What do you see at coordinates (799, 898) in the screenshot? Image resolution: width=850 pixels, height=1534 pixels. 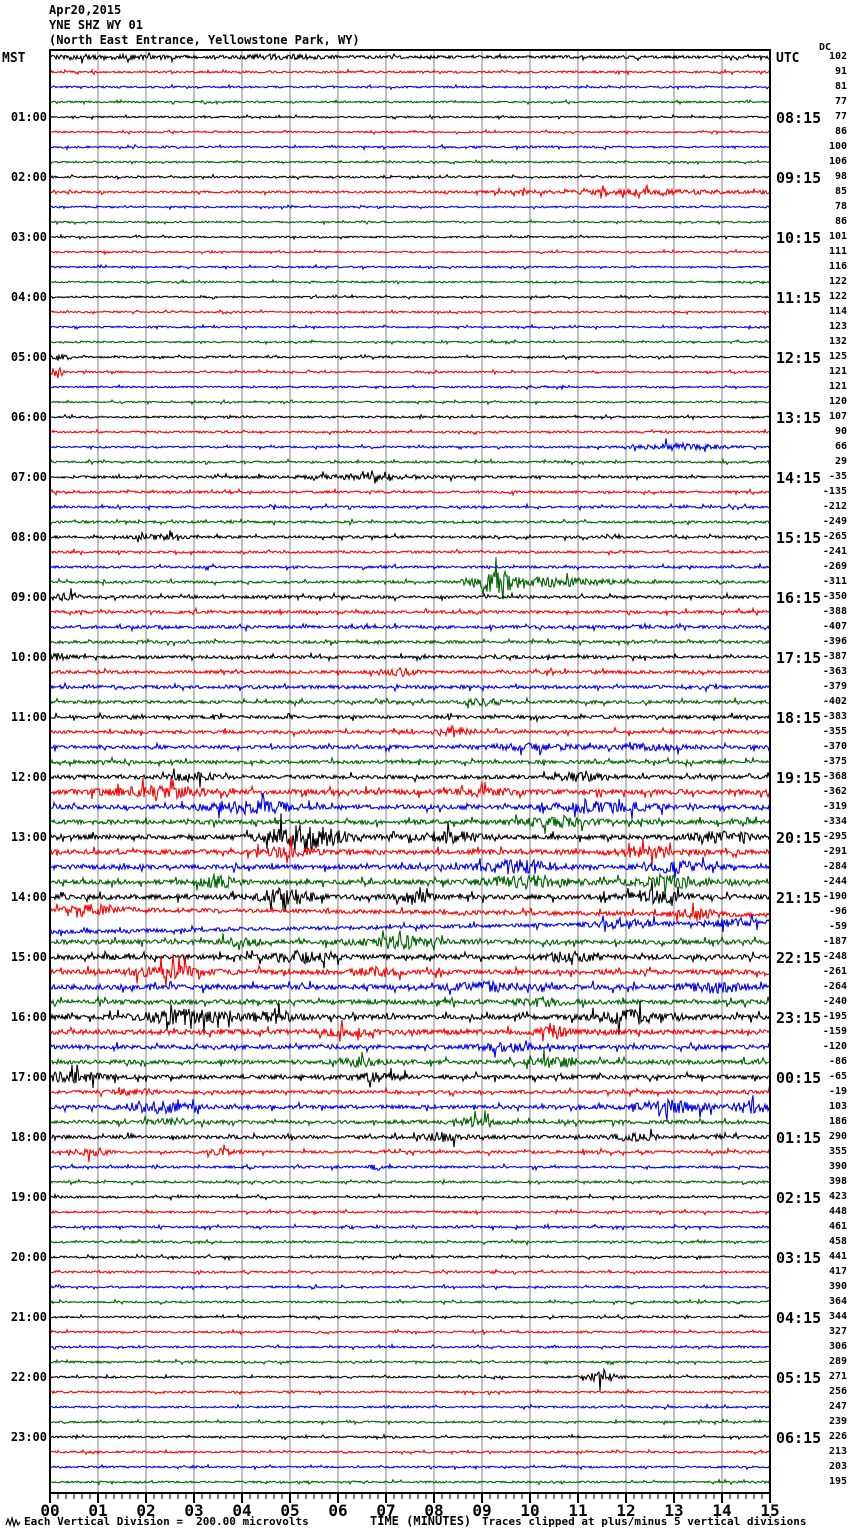 I see `utc-hour-label: 21:15` at bounding box center [799, 898].